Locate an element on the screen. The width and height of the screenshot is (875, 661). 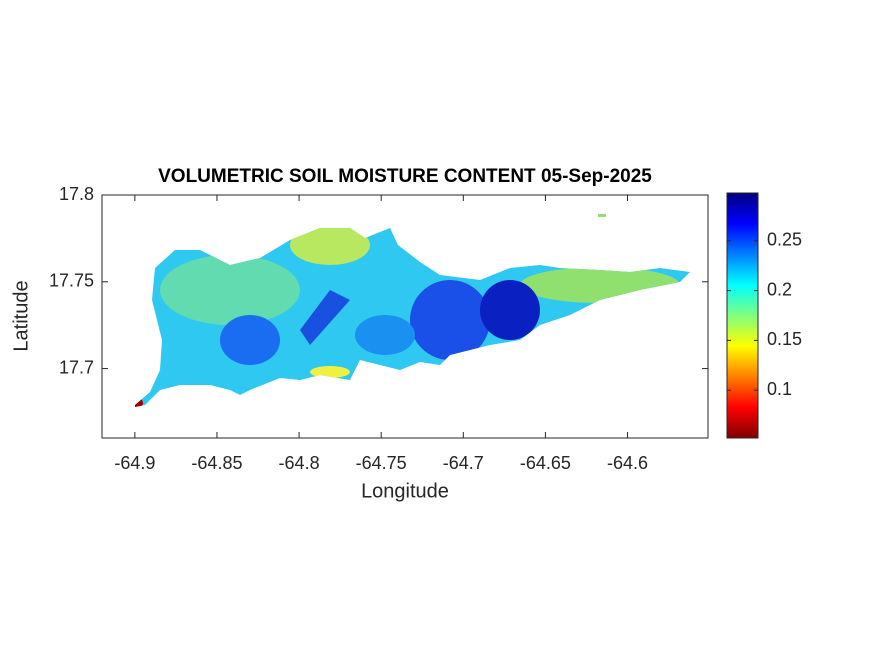
y-tick-label: 17.75 is located at coordinates (71, 281).